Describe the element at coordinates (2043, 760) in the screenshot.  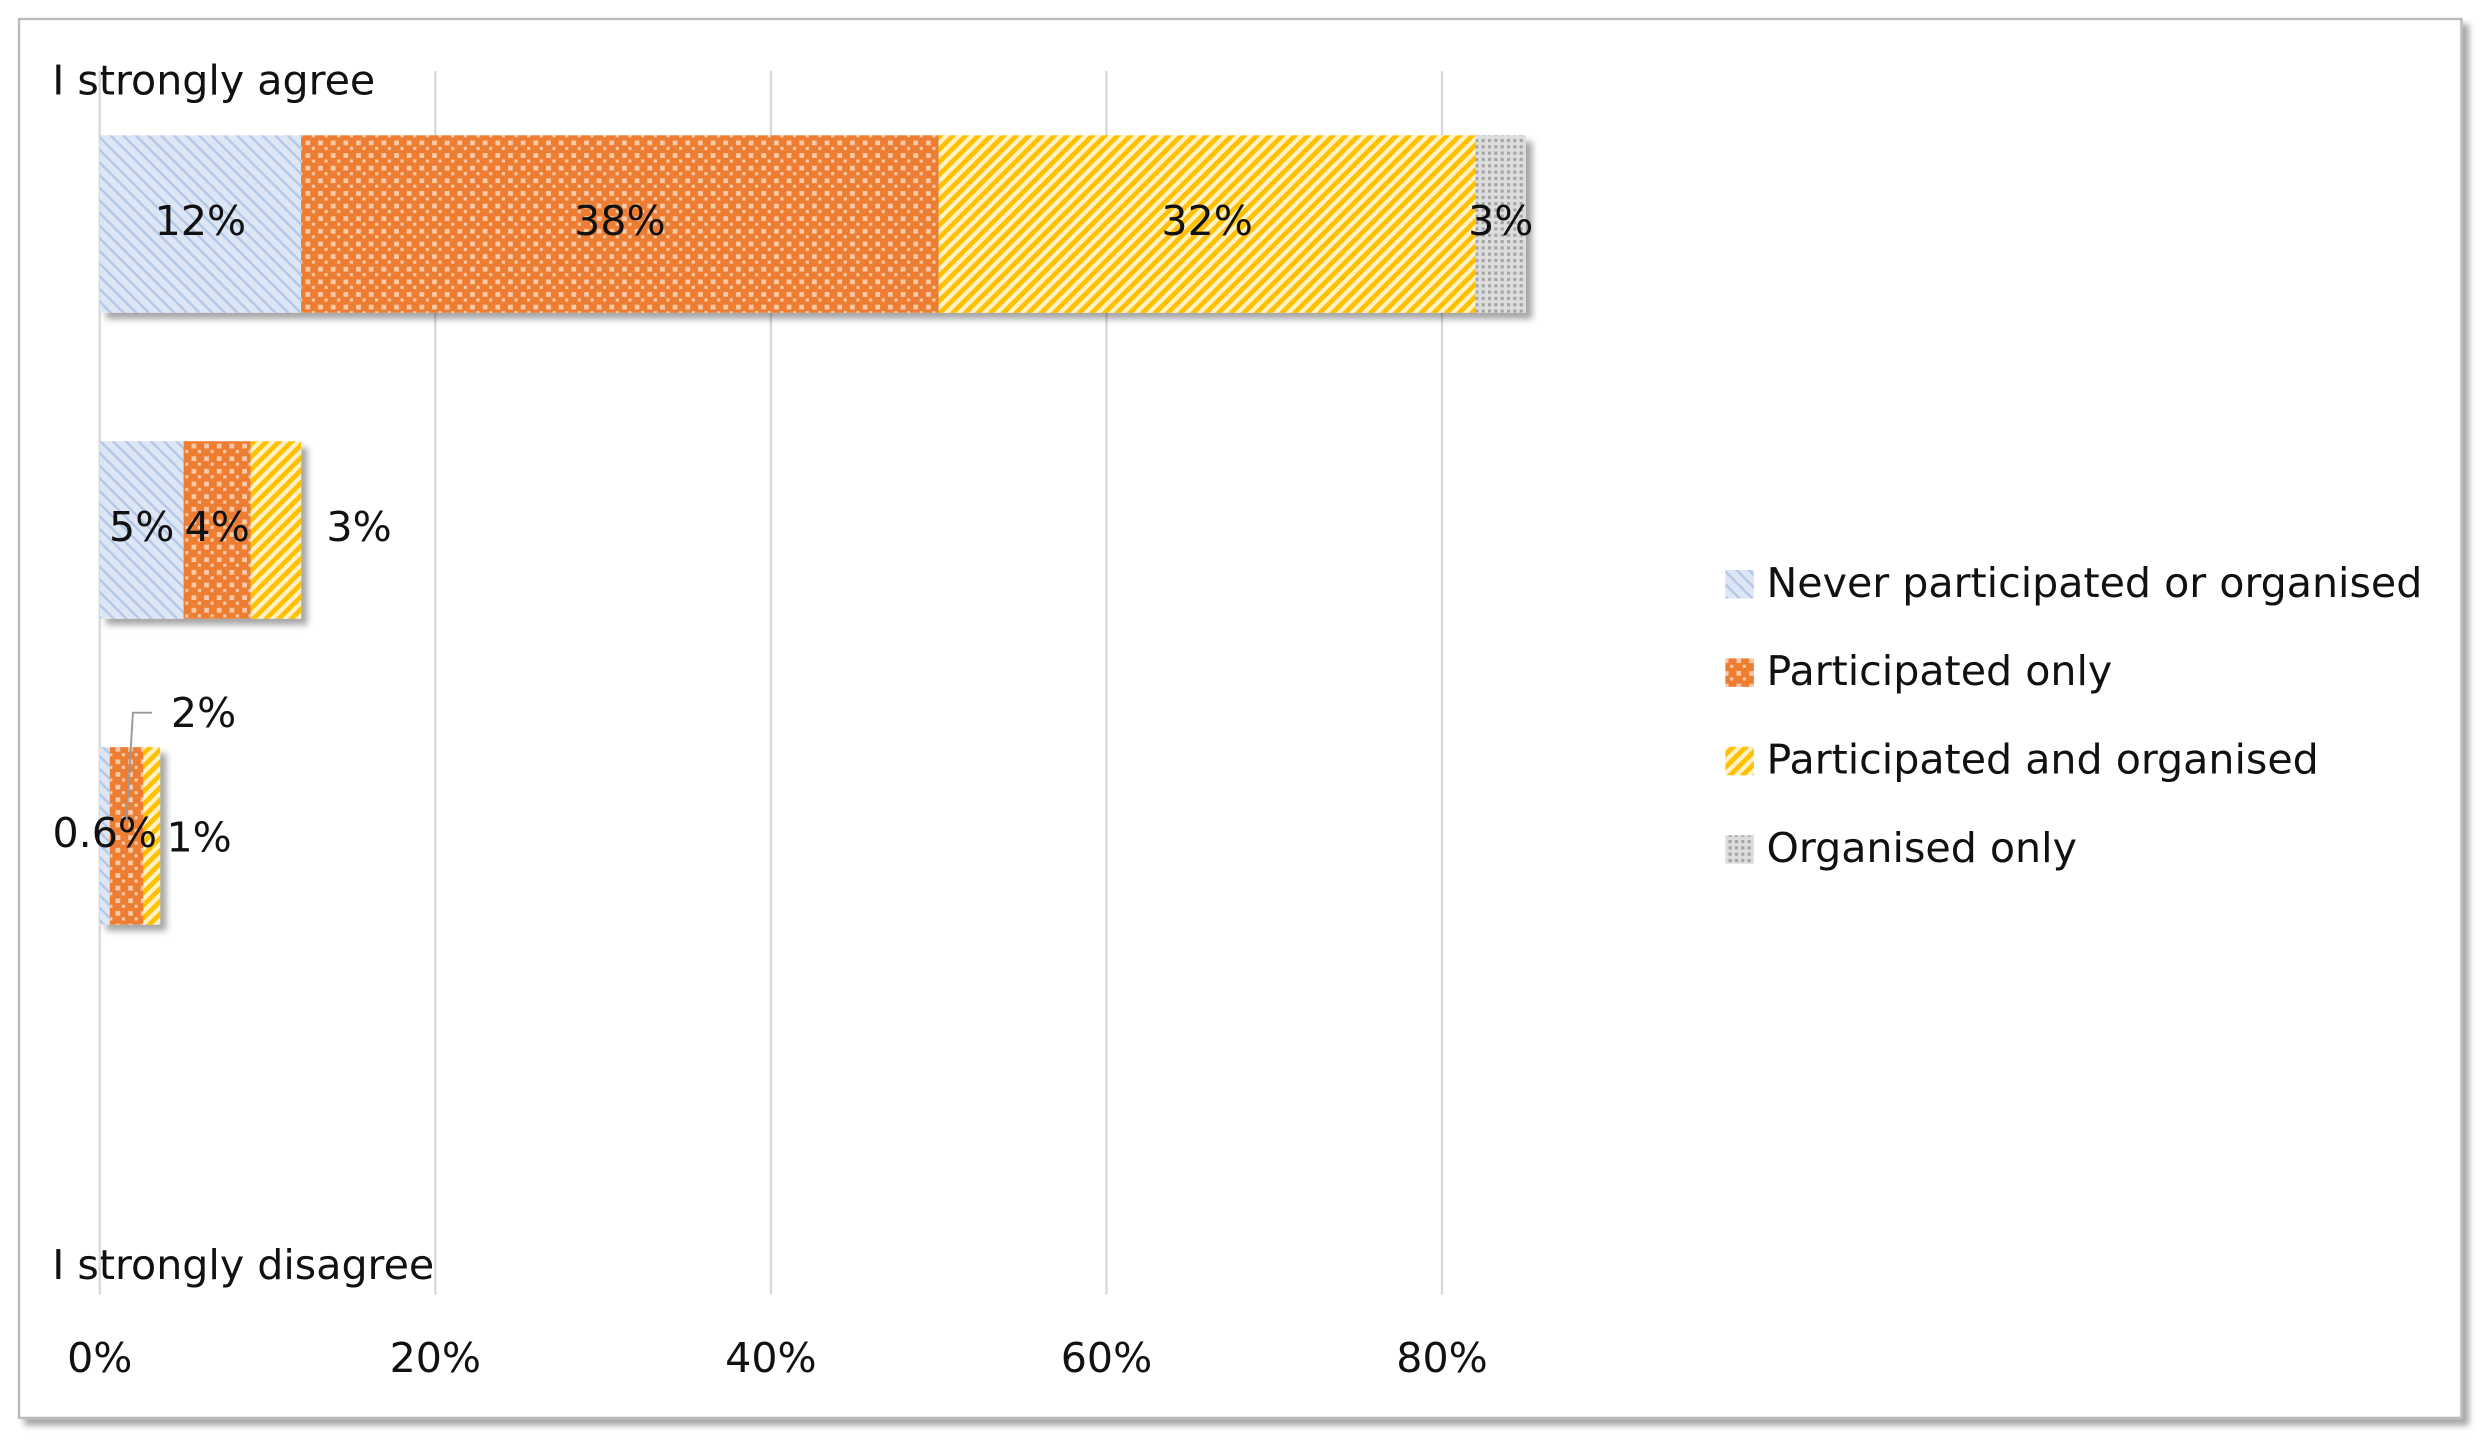
I see `legend-label: Participated and organised` at that location.